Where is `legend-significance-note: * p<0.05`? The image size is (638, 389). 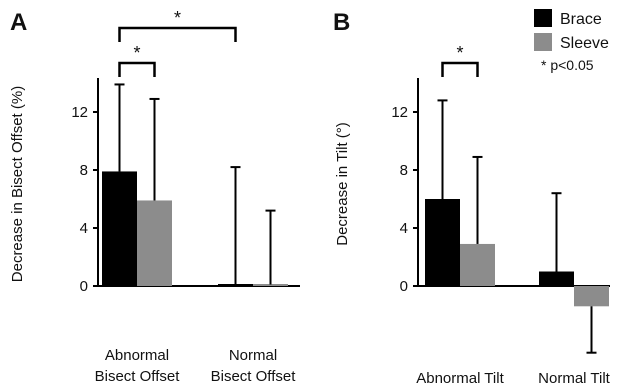
legend-significance-note: * p<0.05 is located at coordinates (567, 65).